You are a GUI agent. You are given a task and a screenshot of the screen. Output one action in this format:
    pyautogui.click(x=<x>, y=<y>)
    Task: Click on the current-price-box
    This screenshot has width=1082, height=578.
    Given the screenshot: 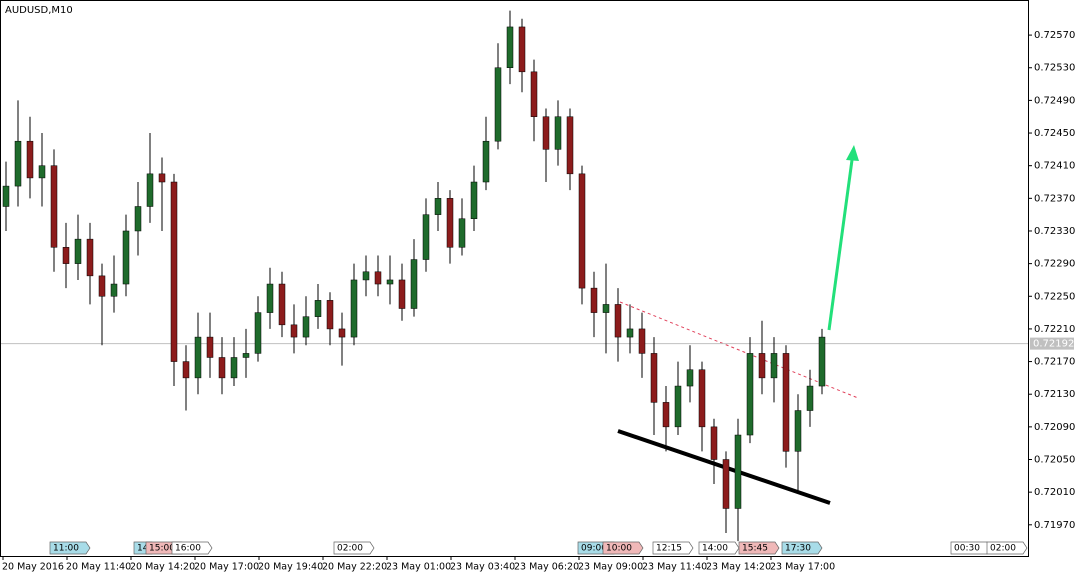 What is the action you would take?
    pyautogui.click(x=1052, y=343)
    